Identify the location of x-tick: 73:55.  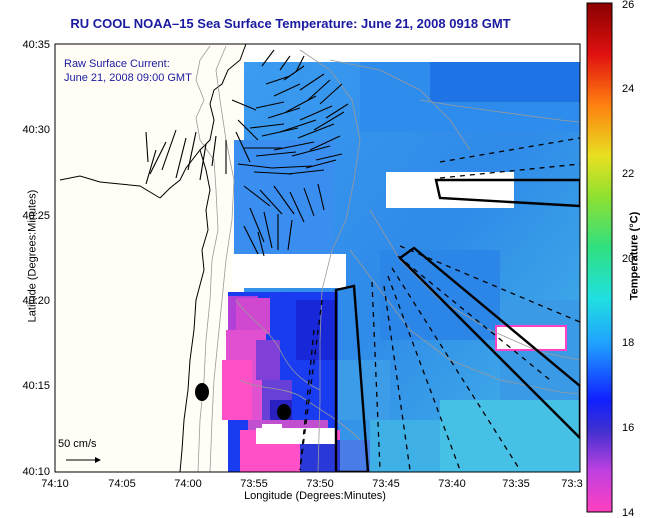
(254, 484).